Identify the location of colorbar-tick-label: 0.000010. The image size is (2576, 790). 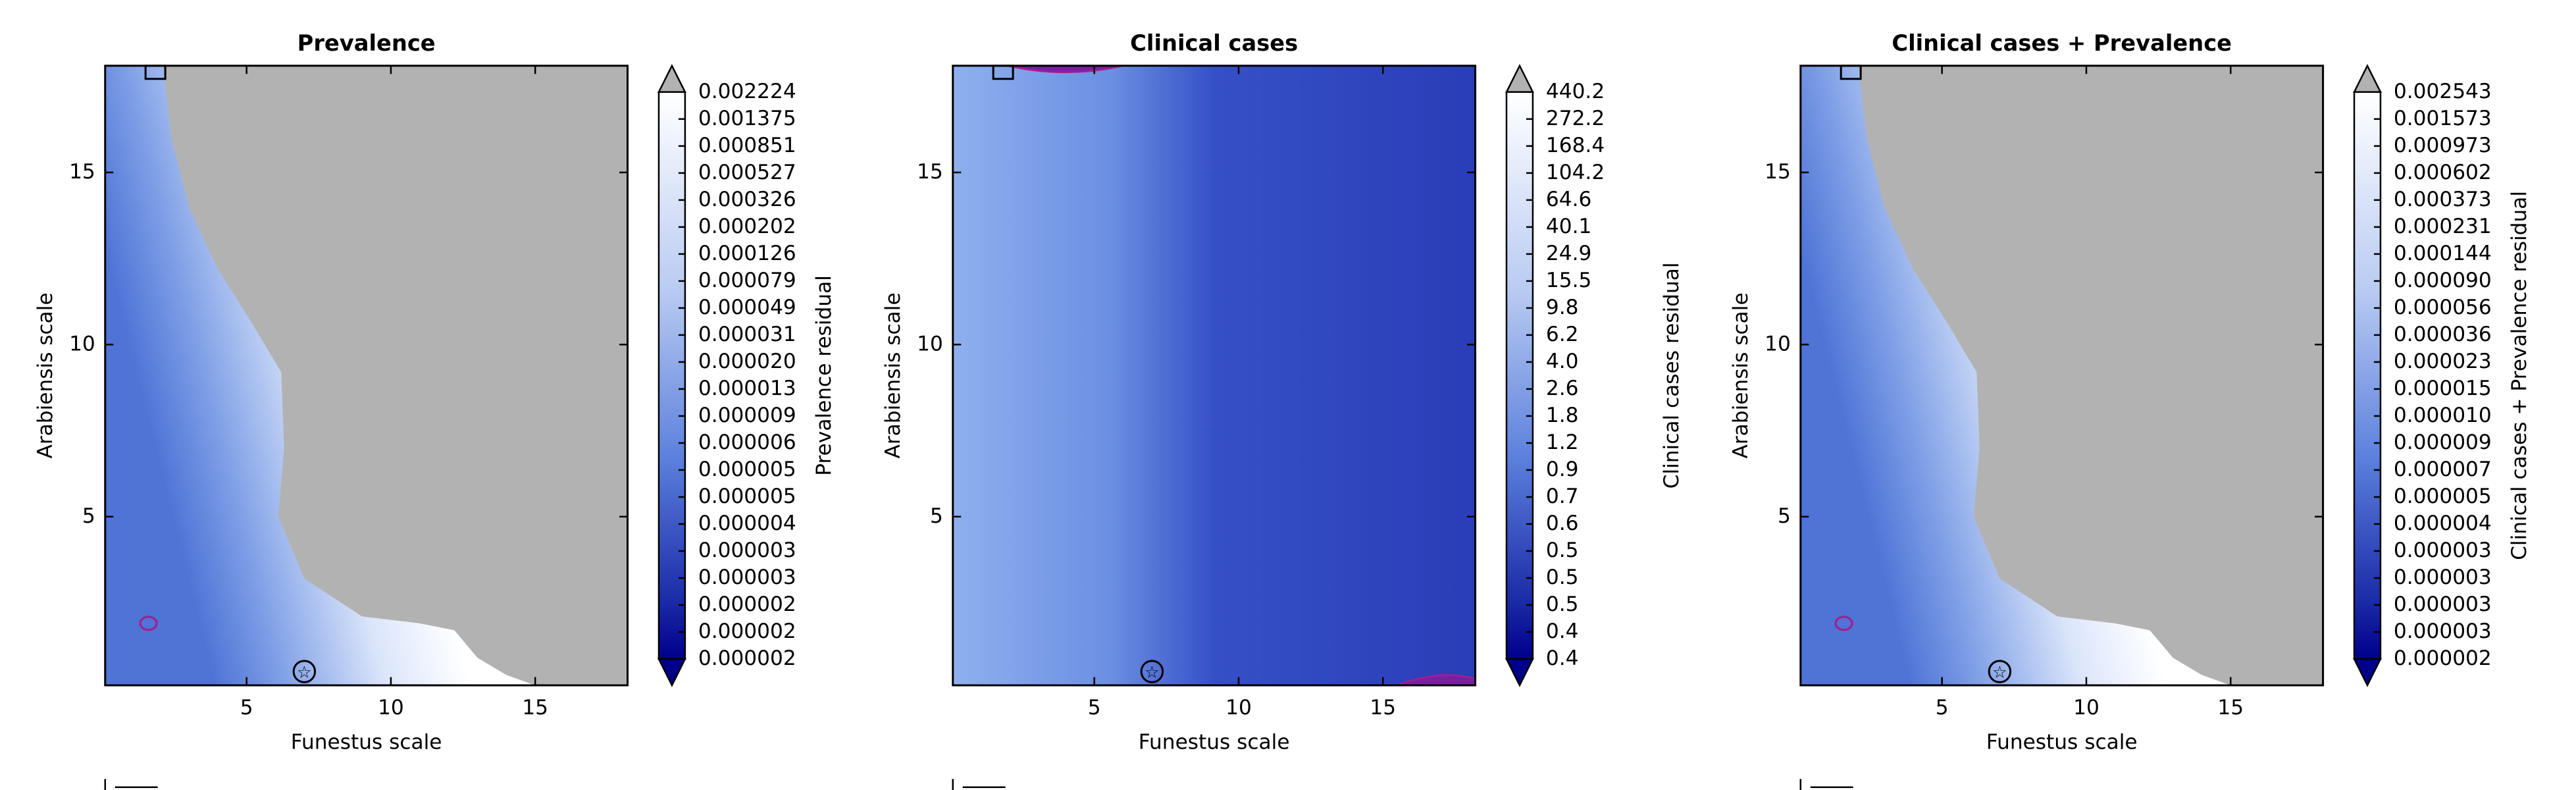
(2443, 416).